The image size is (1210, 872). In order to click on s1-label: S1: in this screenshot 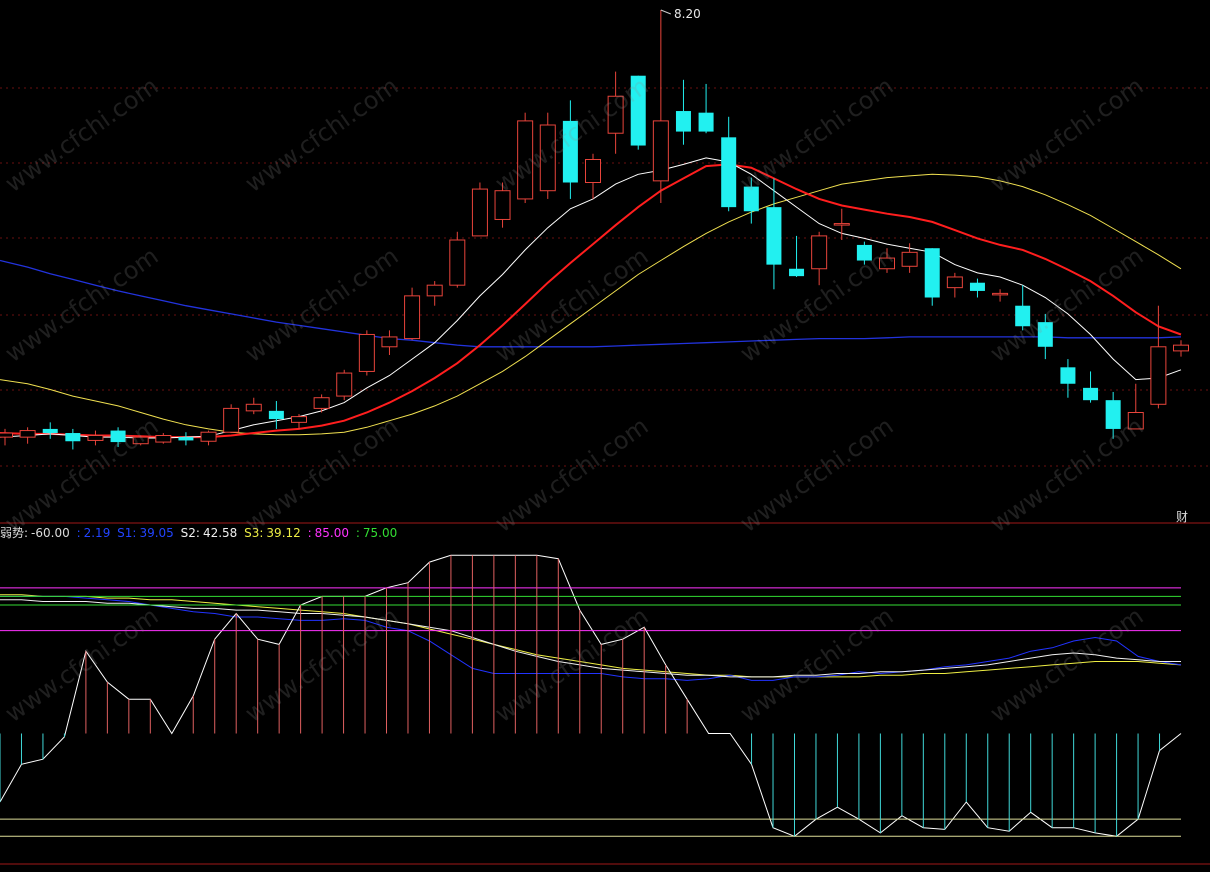, I will do `click(127, 533)`.